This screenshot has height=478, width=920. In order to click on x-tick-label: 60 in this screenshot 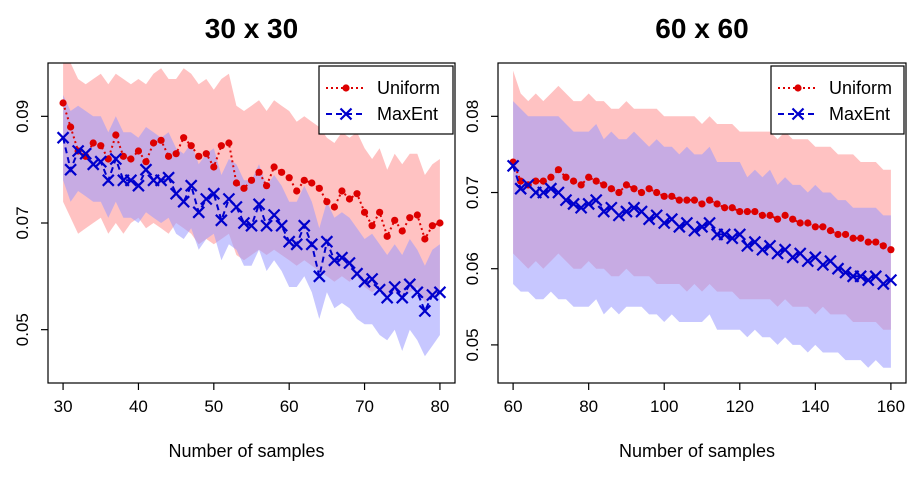, I will do `click(513, 406)`.